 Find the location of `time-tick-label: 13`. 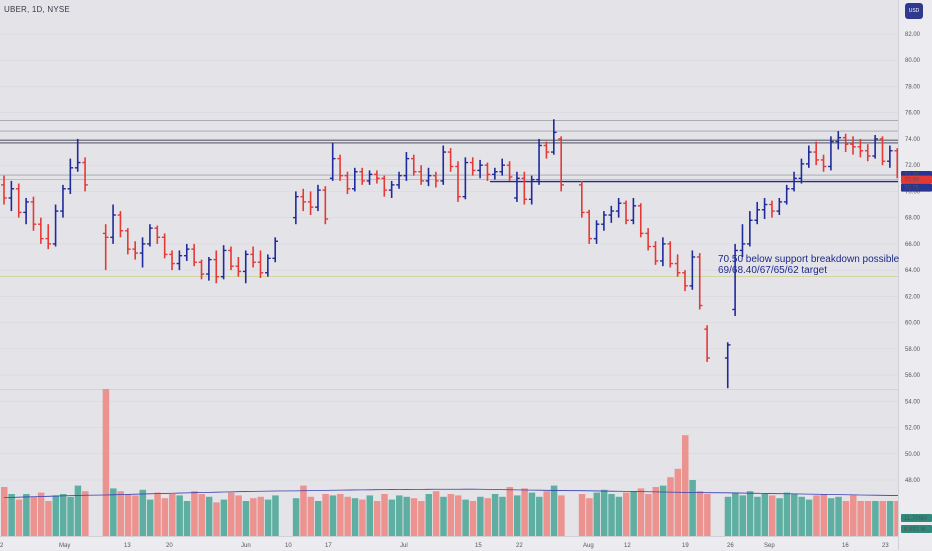

time-tick-label: 13 is located at coordinates (127, 546).